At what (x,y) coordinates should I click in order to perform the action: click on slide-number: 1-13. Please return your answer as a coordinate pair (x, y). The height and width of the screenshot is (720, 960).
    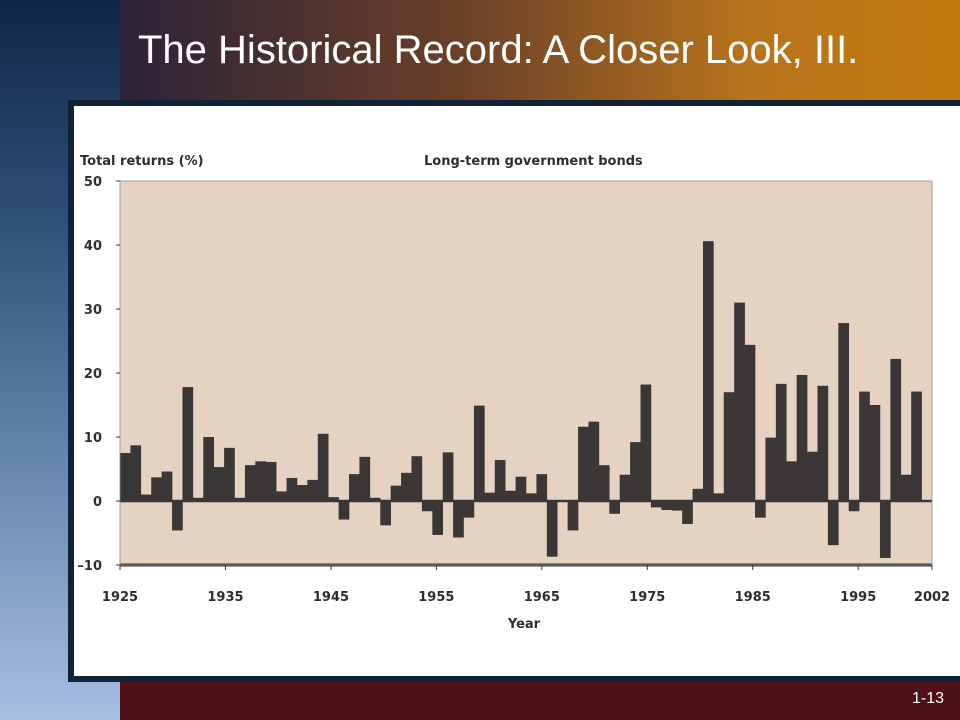
    Looking at the image, I should click on (927, 698).